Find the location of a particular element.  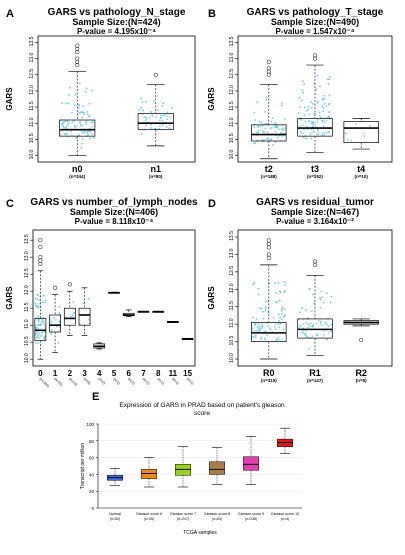

x-count-label: (n=4) is located at coordinates (285, 519).